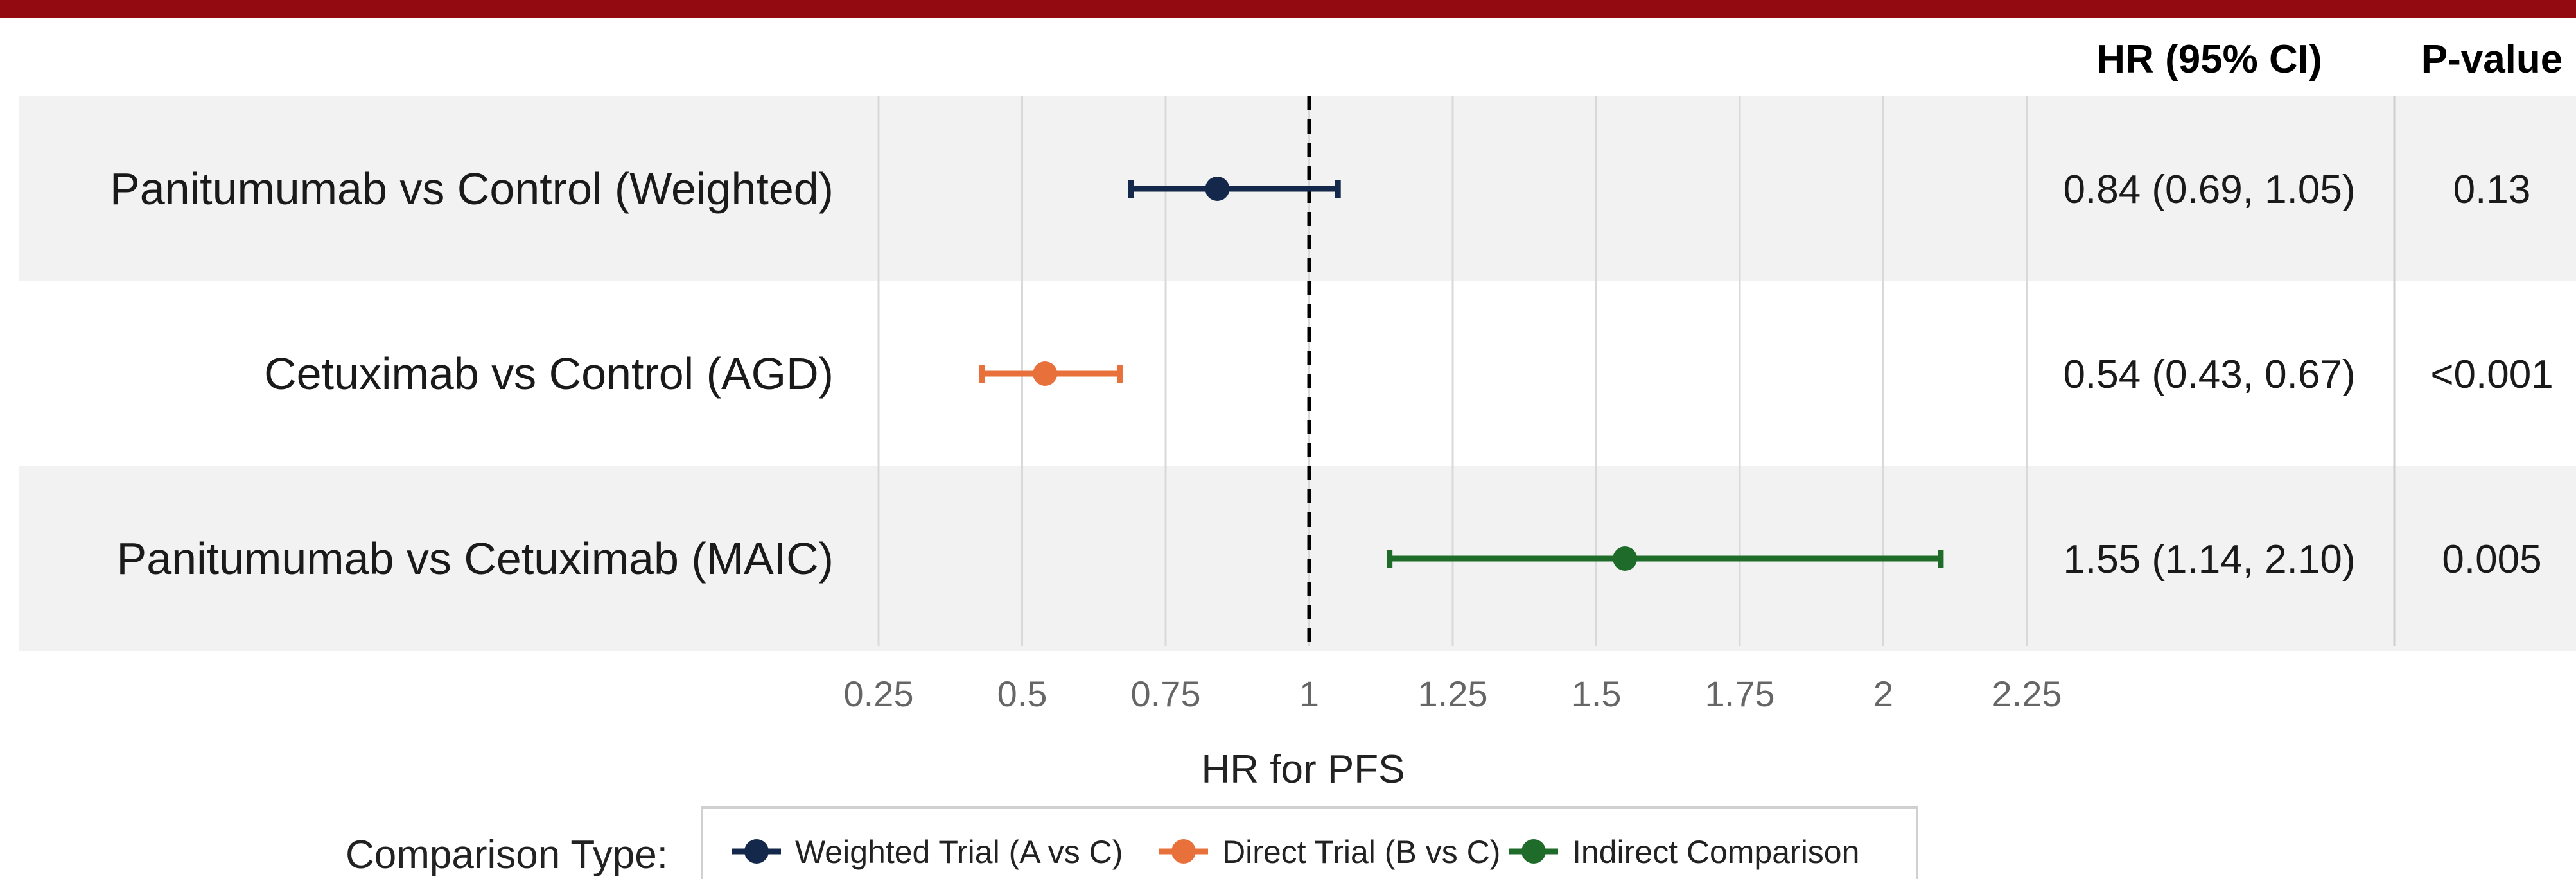 The image size is (2576, 879). What do you see at coordinates (2492, 59) in the screenshot?
I see `p-value-column-header: P-value` at bounding box center [2492, 59].